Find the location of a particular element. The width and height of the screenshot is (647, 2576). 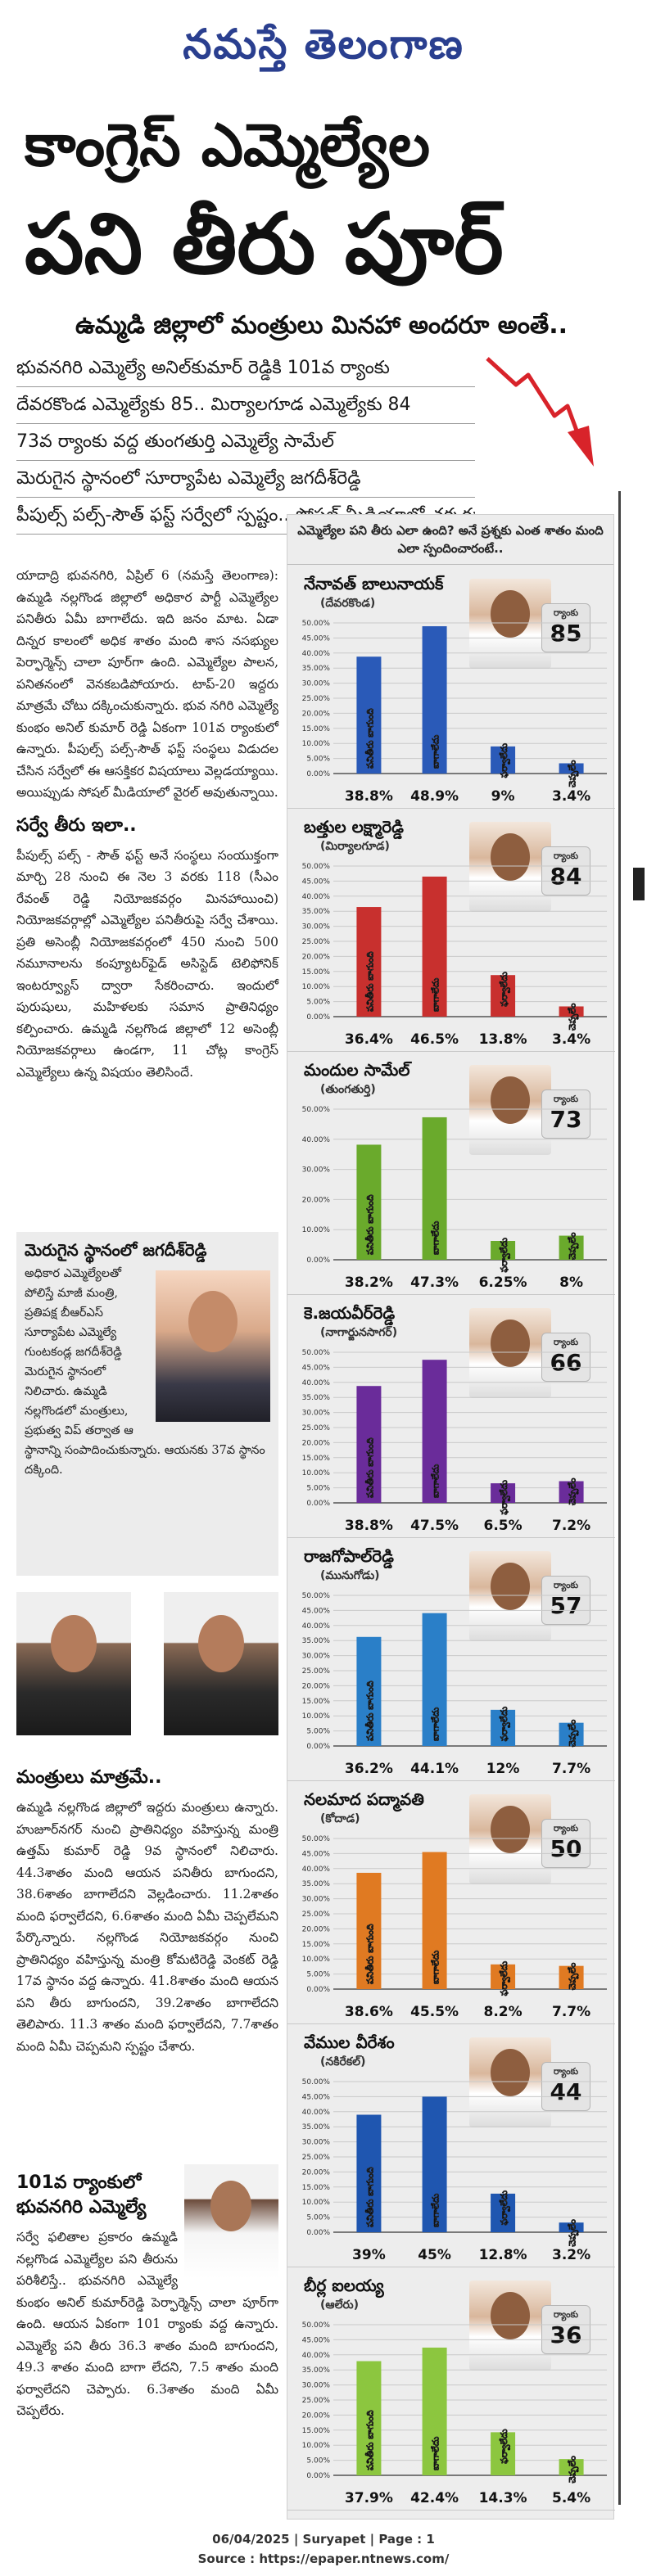

value-label: 7.7% is located at coordinates (572, 2012).